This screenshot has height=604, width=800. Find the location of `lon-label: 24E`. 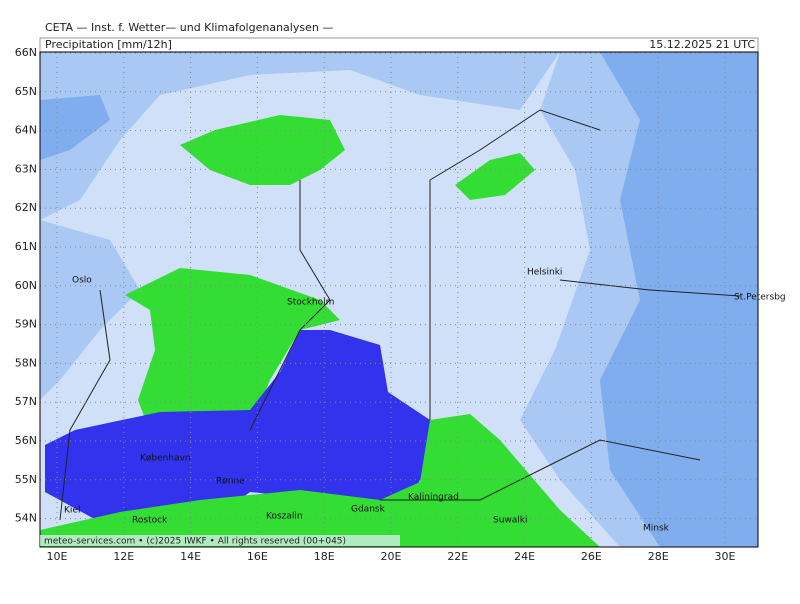

lon-label: 24E is located at coordinates (524, 556).